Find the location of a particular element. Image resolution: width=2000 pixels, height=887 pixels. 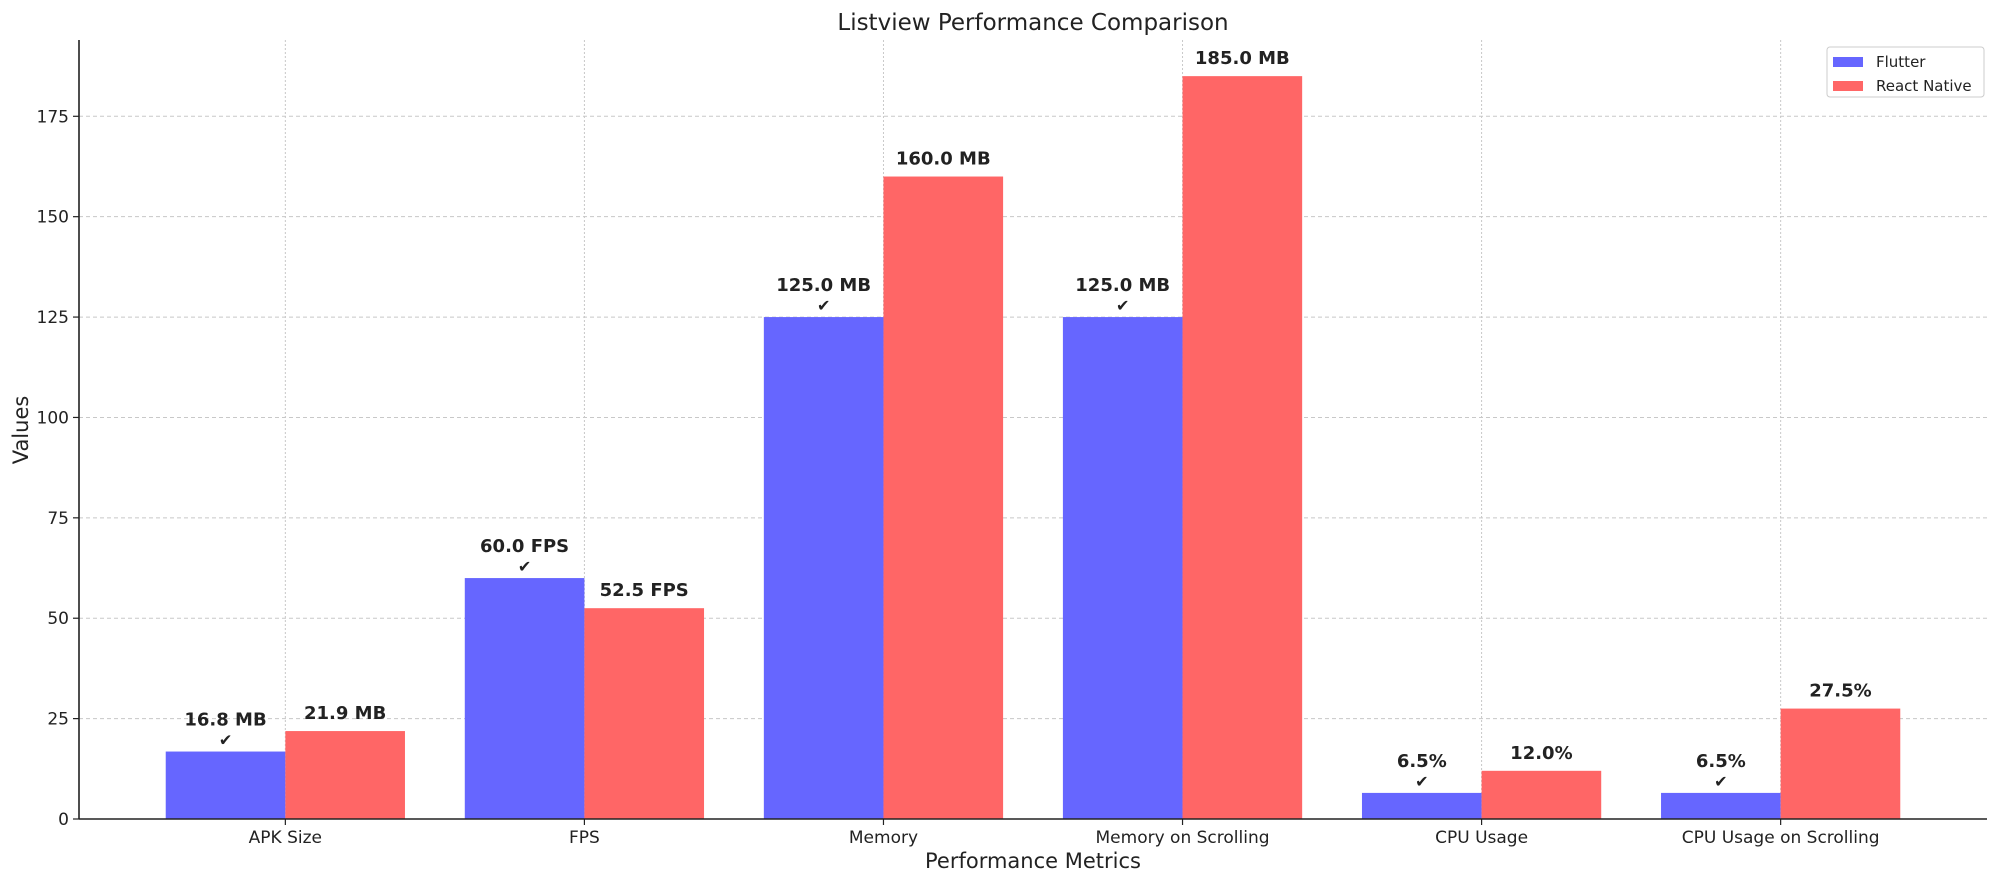

data-label: 60.0 FPS is located at coordinates (524, 546).